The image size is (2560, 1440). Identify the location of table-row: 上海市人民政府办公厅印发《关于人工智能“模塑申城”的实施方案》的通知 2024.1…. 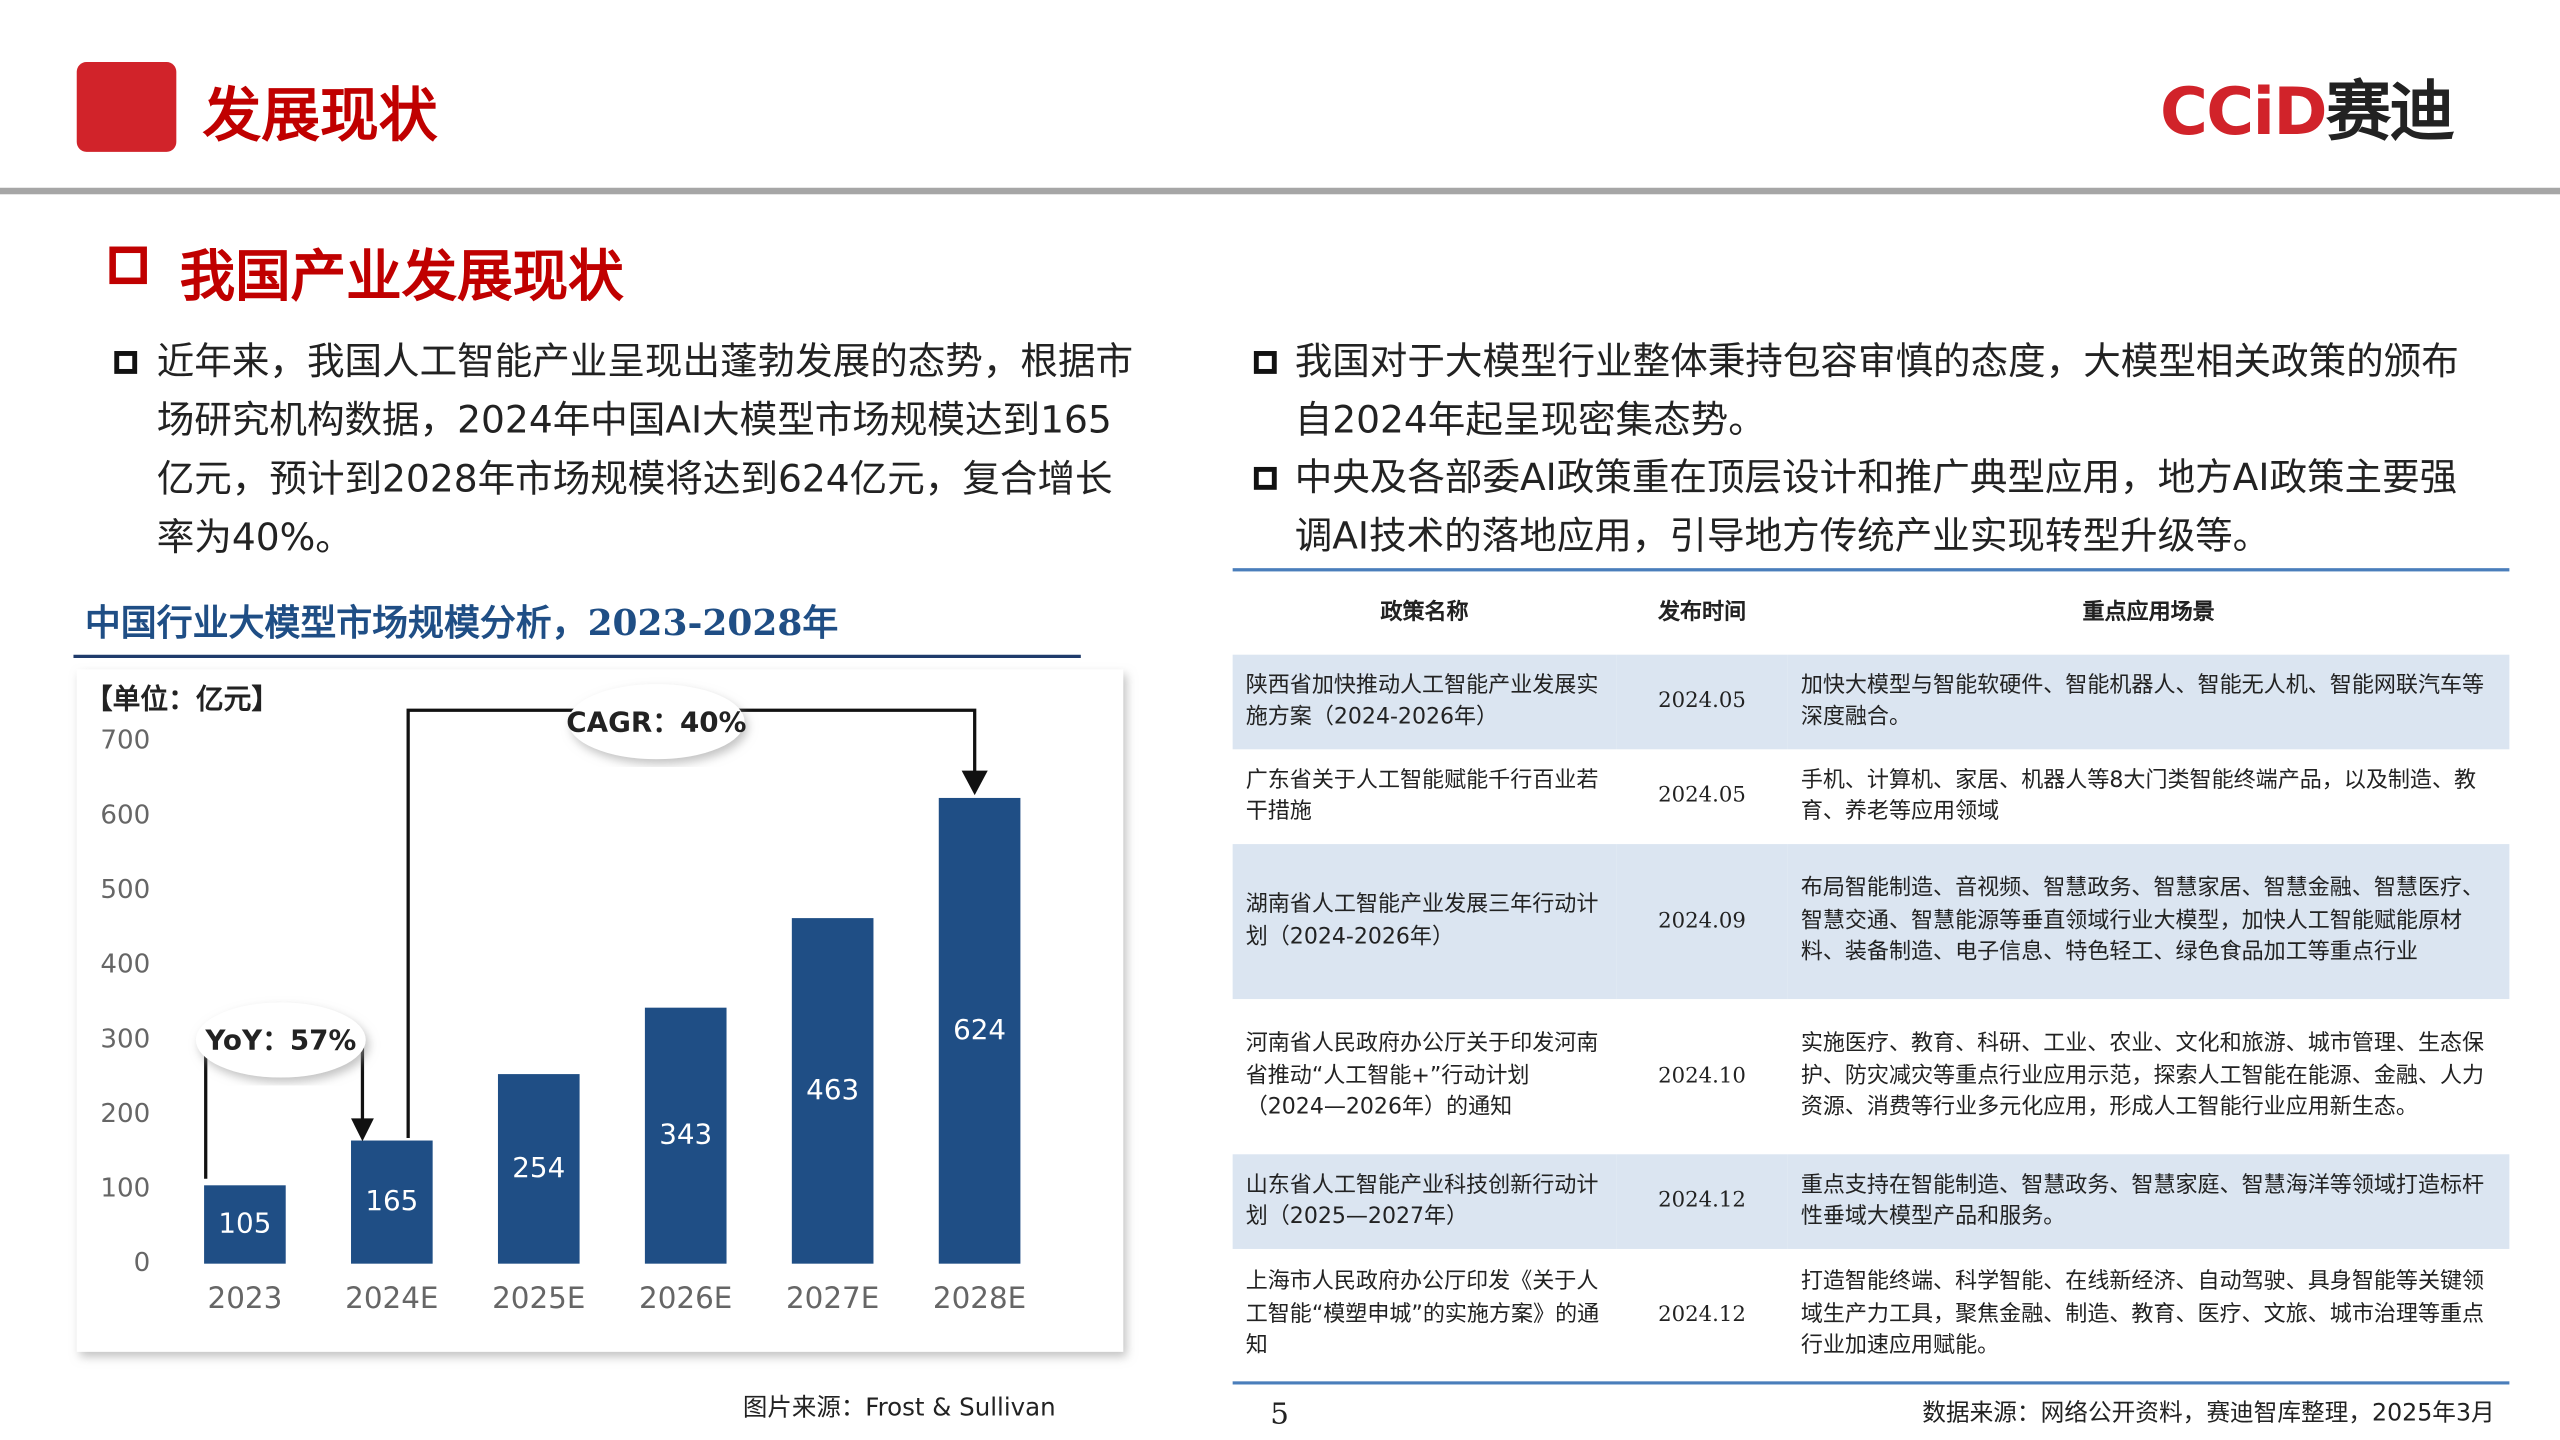
(1871, 1315).